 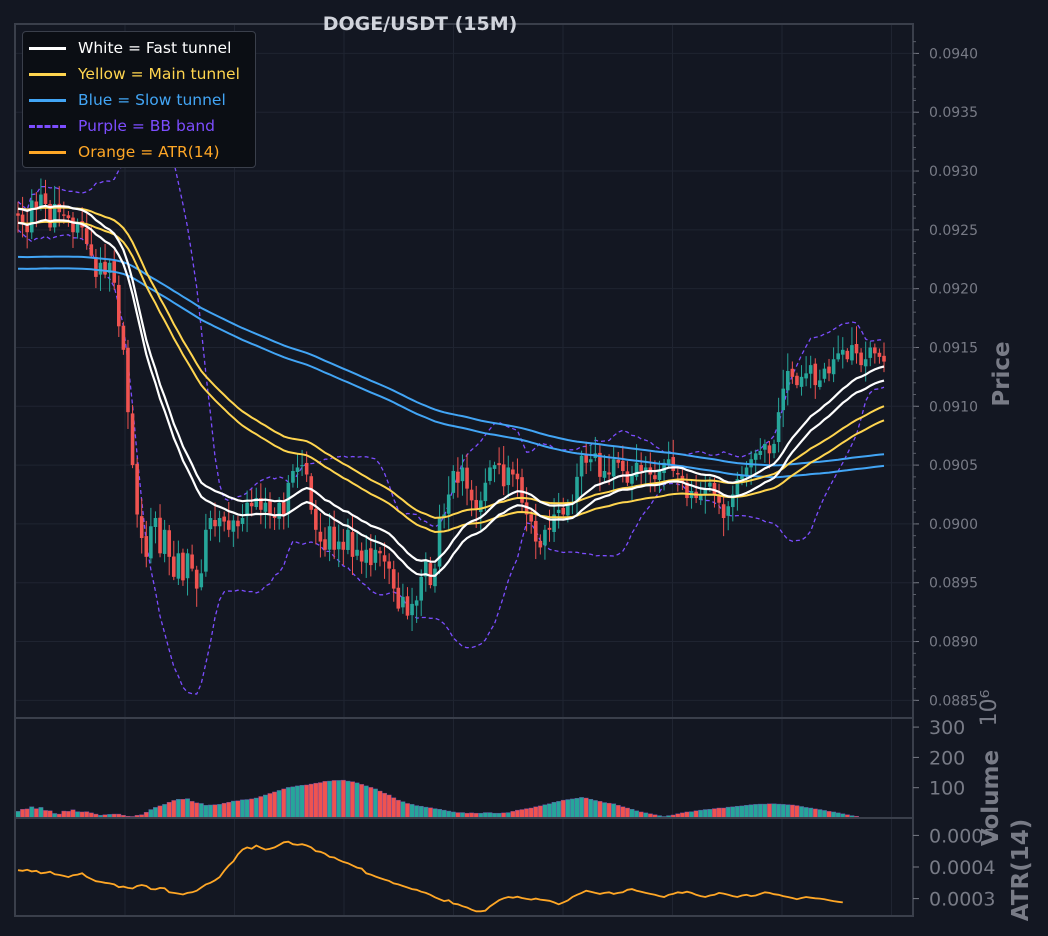 I want to click on price-tick-label: 0.0940, so click(x=953, y=54).